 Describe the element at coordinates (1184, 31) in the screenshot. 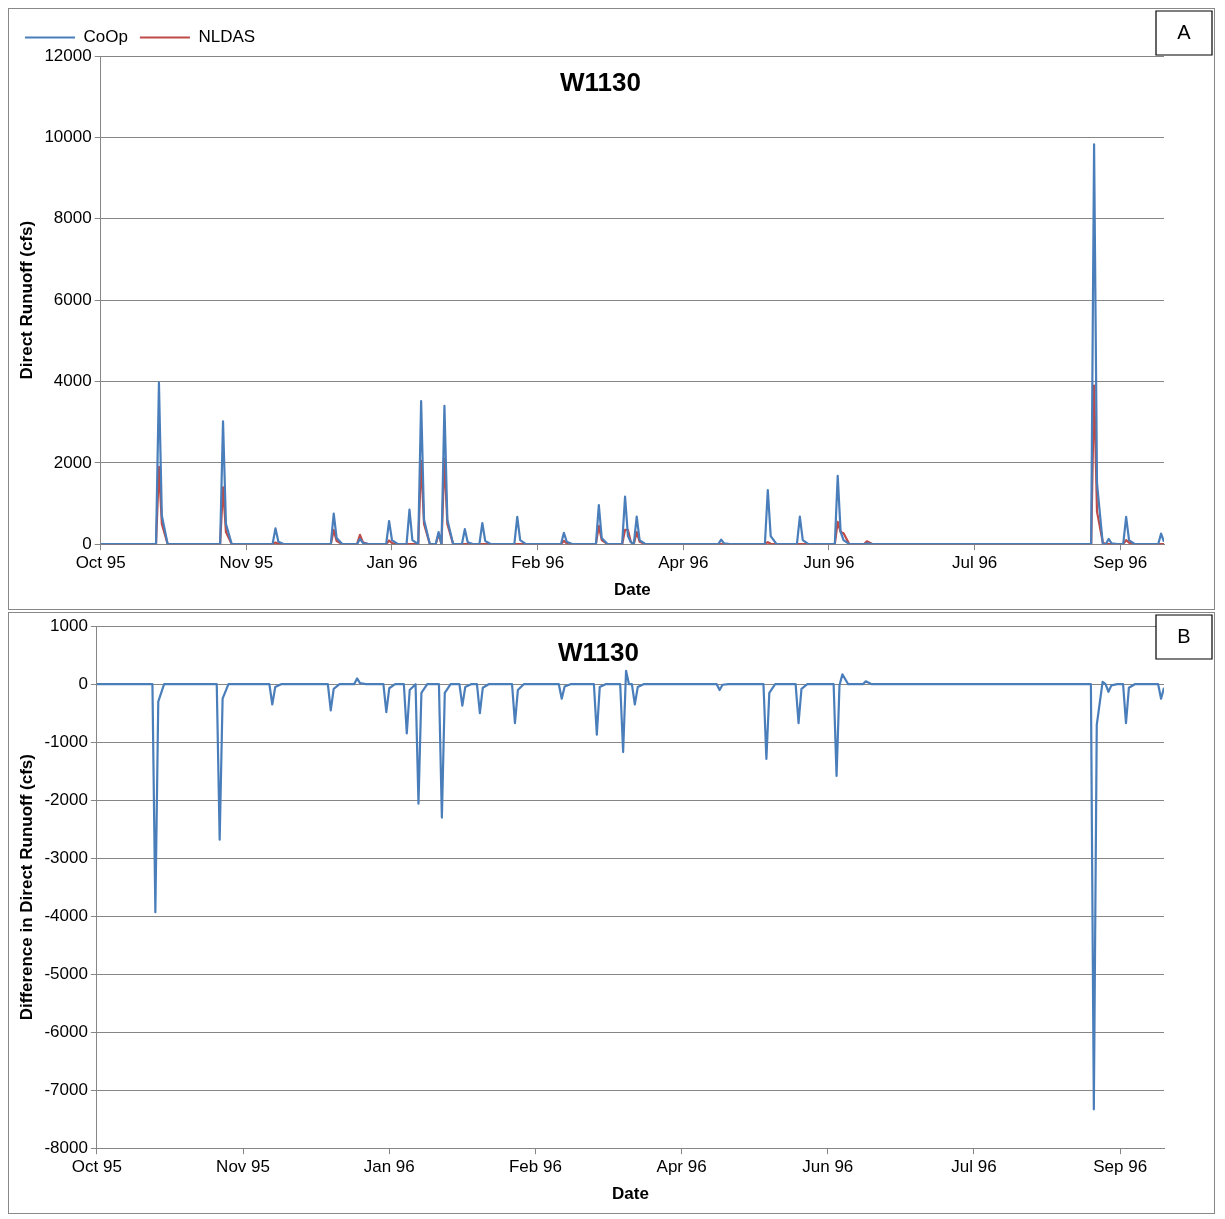

I see `text: A` at that location.